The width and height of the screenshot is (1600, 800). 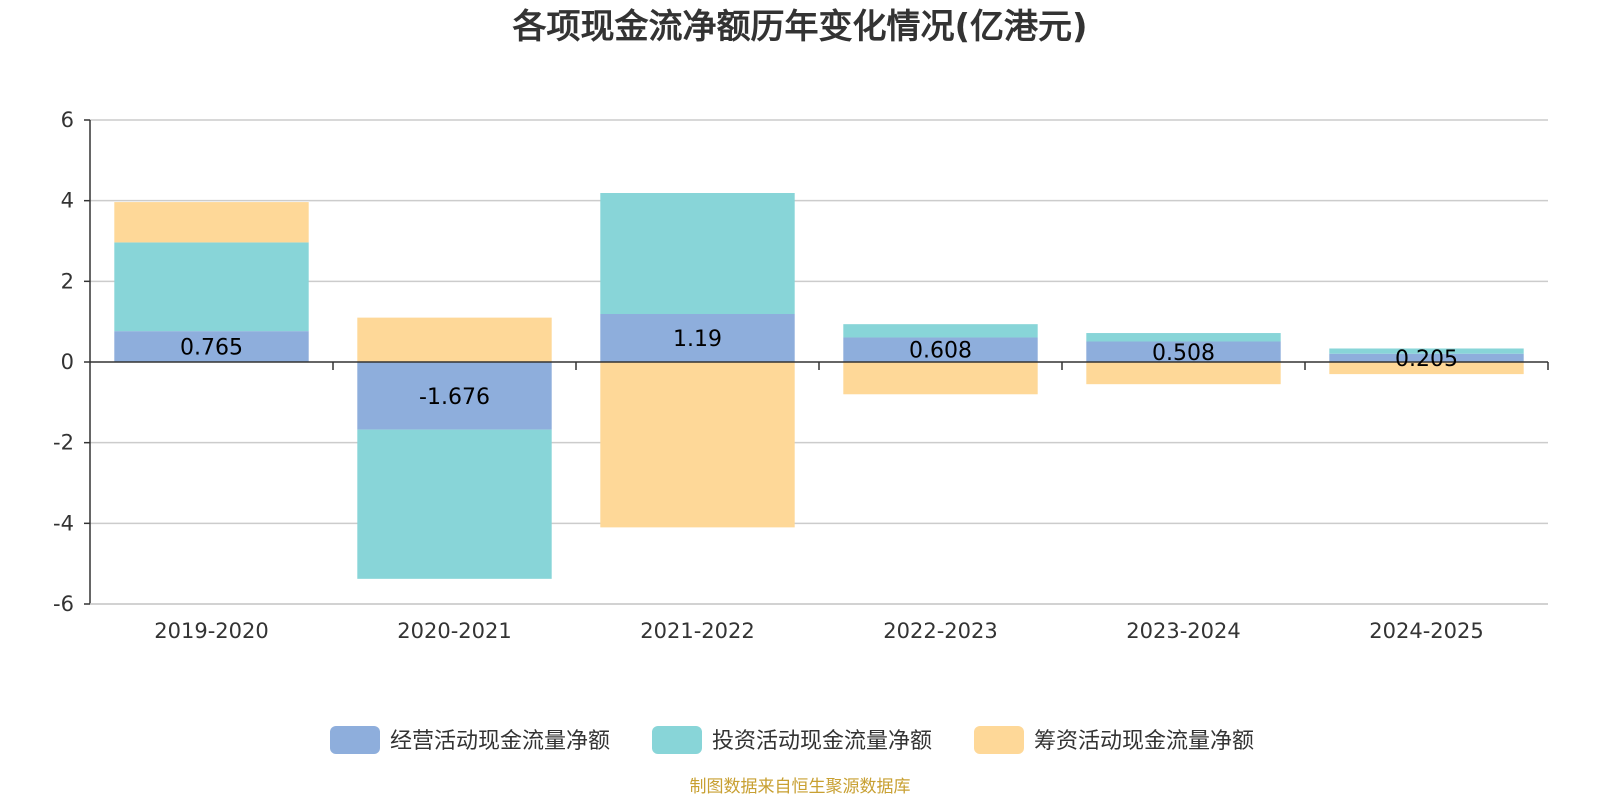 I want to click on data-label: 0.205, so click(x=1426, y=359).